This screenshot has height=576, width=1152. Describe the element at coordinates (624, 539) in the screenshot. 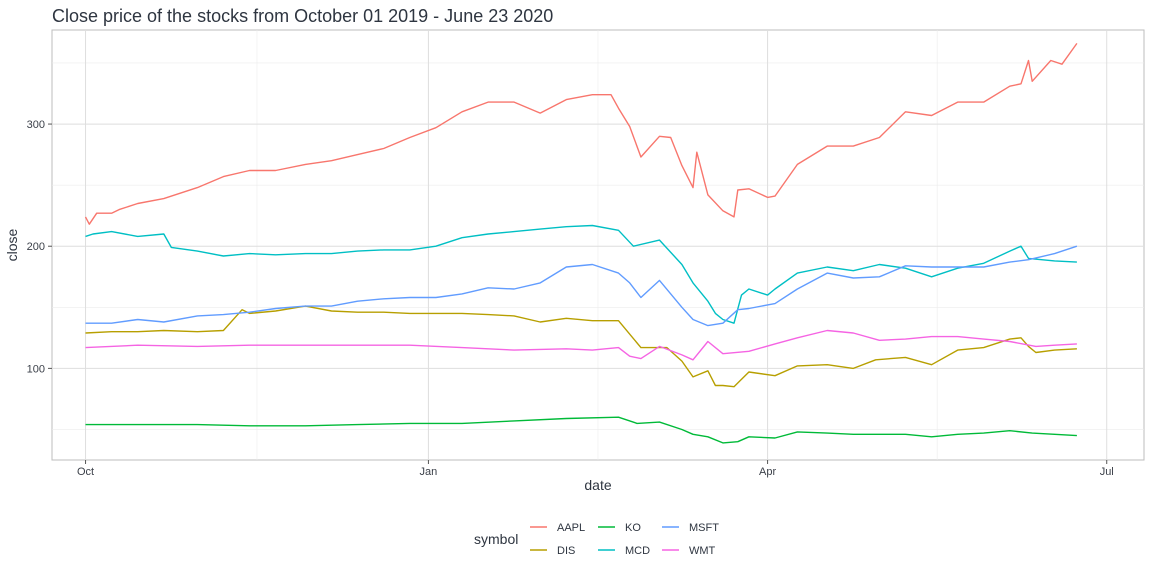

I see `legend-items: AAPL DIS KO MCD MSFT WMT` at that location.